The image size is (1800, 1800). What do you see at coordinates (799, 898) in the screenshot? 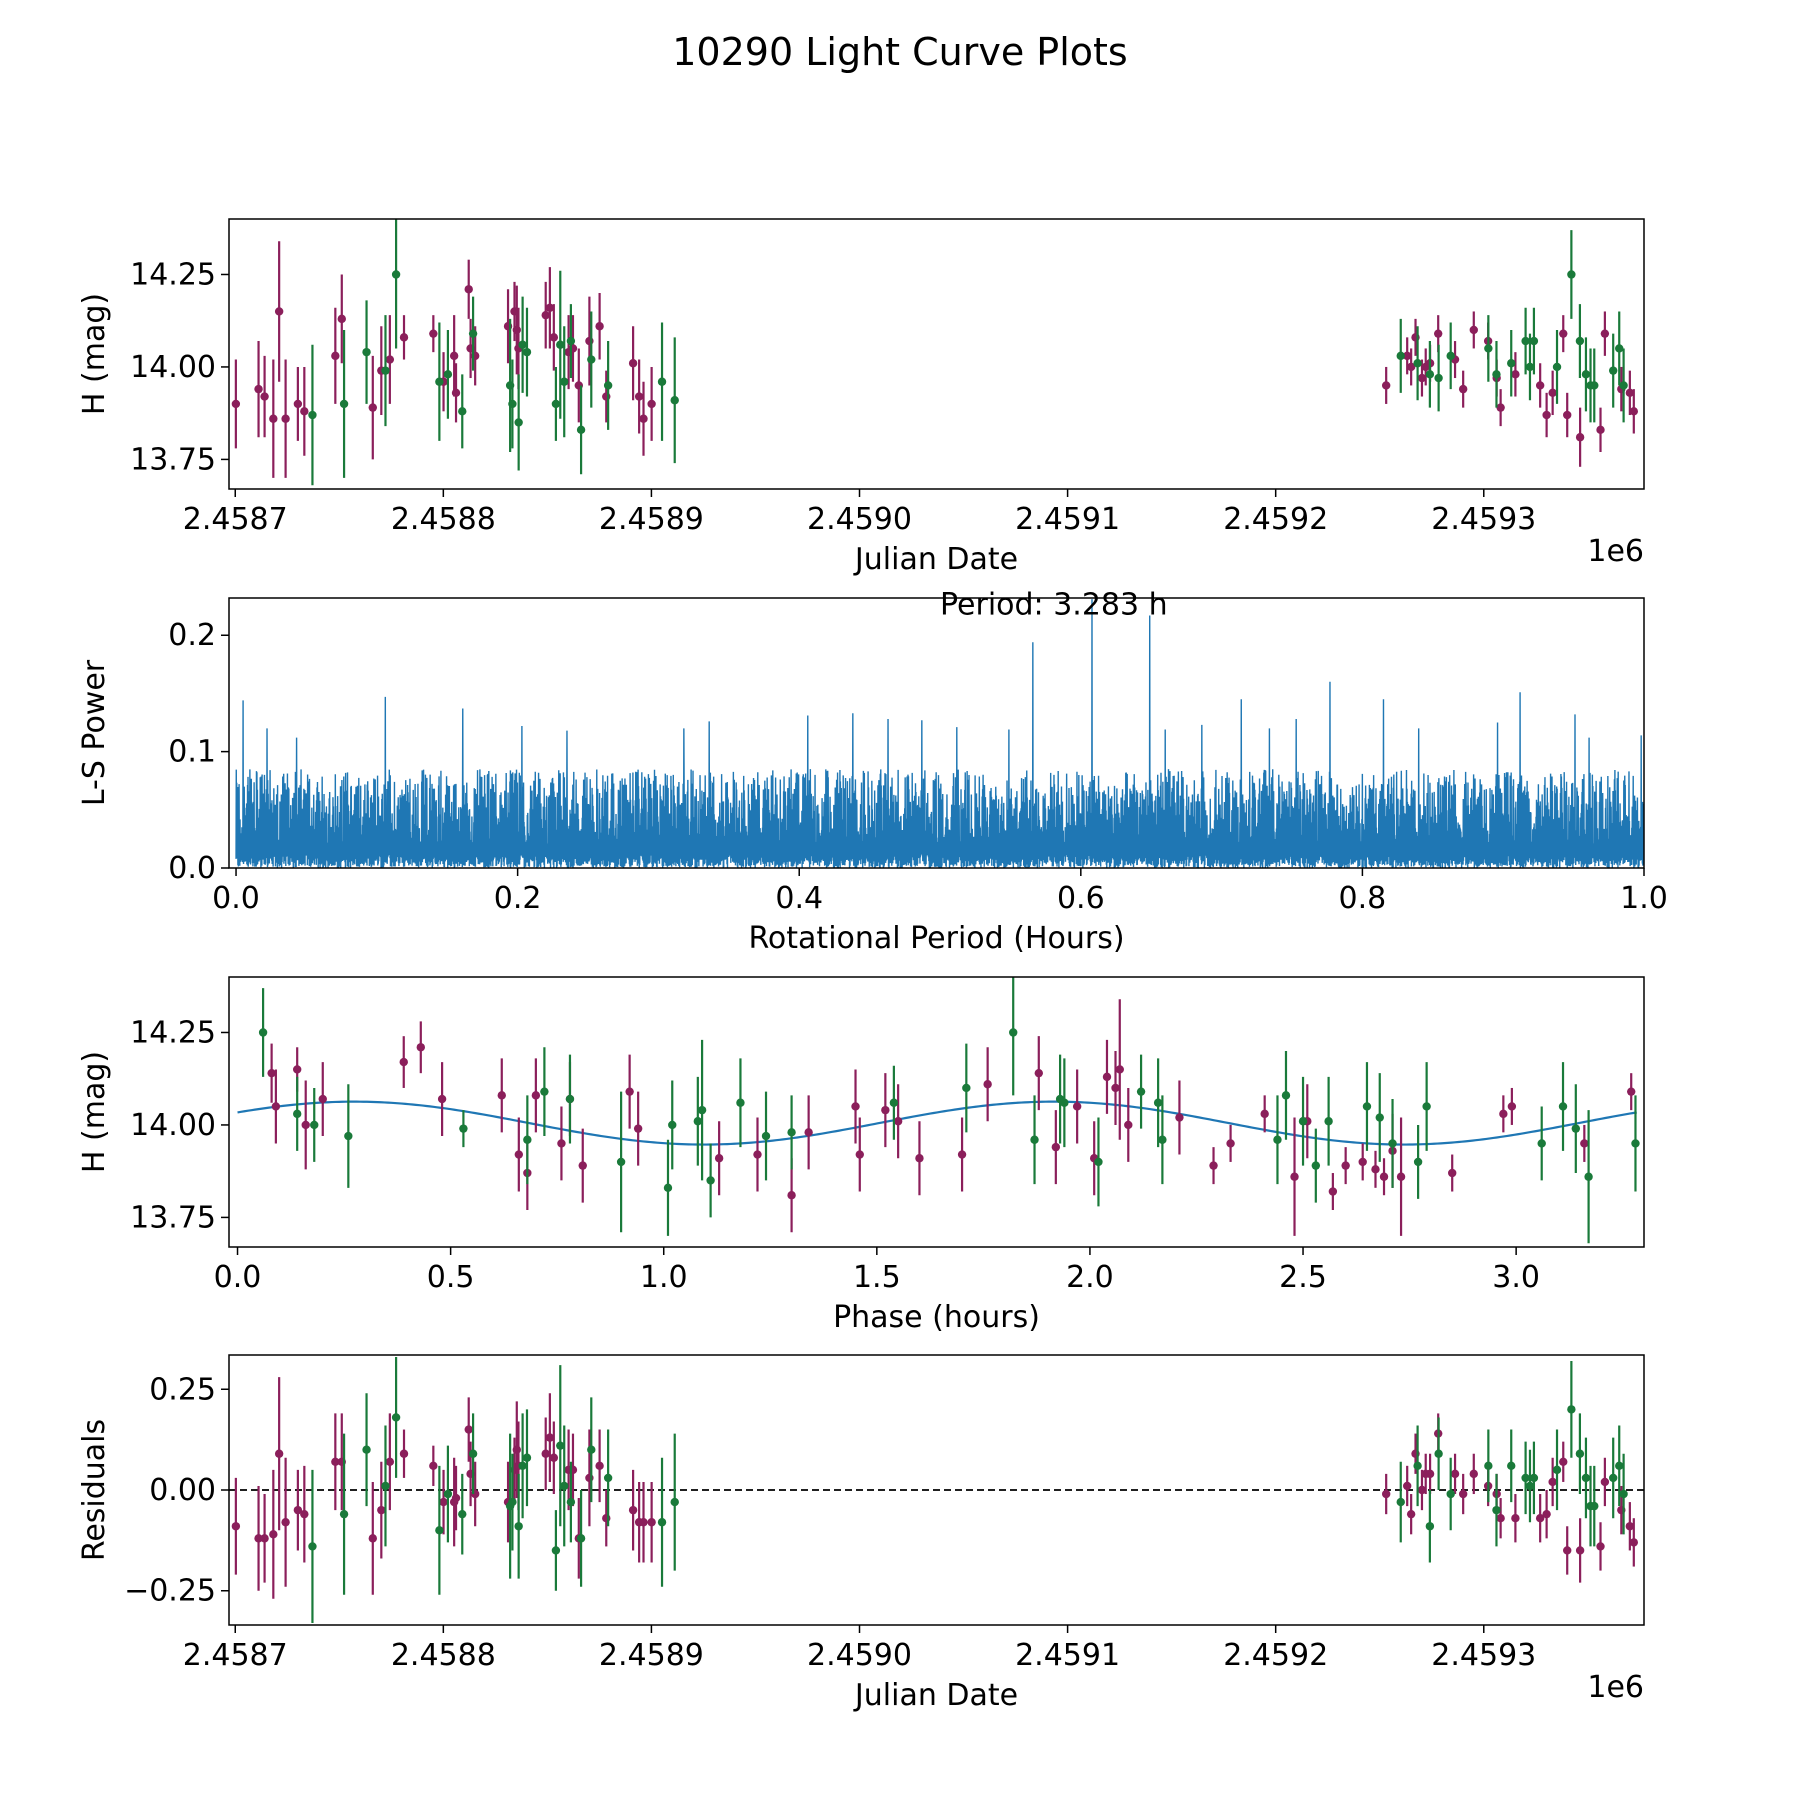
I see `x-tick-label: 0.4` at bounding box center [799, 898].